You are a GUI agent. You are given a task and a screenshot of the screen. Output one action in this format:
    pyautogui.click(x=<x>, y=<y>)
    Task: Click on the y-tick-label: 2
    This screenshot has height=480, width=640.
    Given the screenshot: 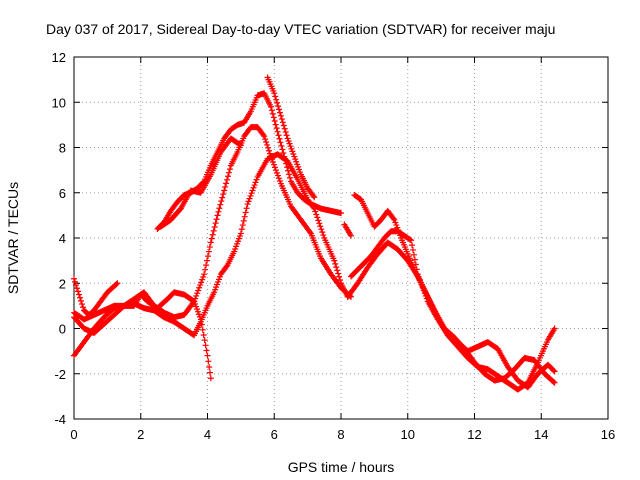 What is the action you would take?
    pyautogui.click(x=62, y=283)
    